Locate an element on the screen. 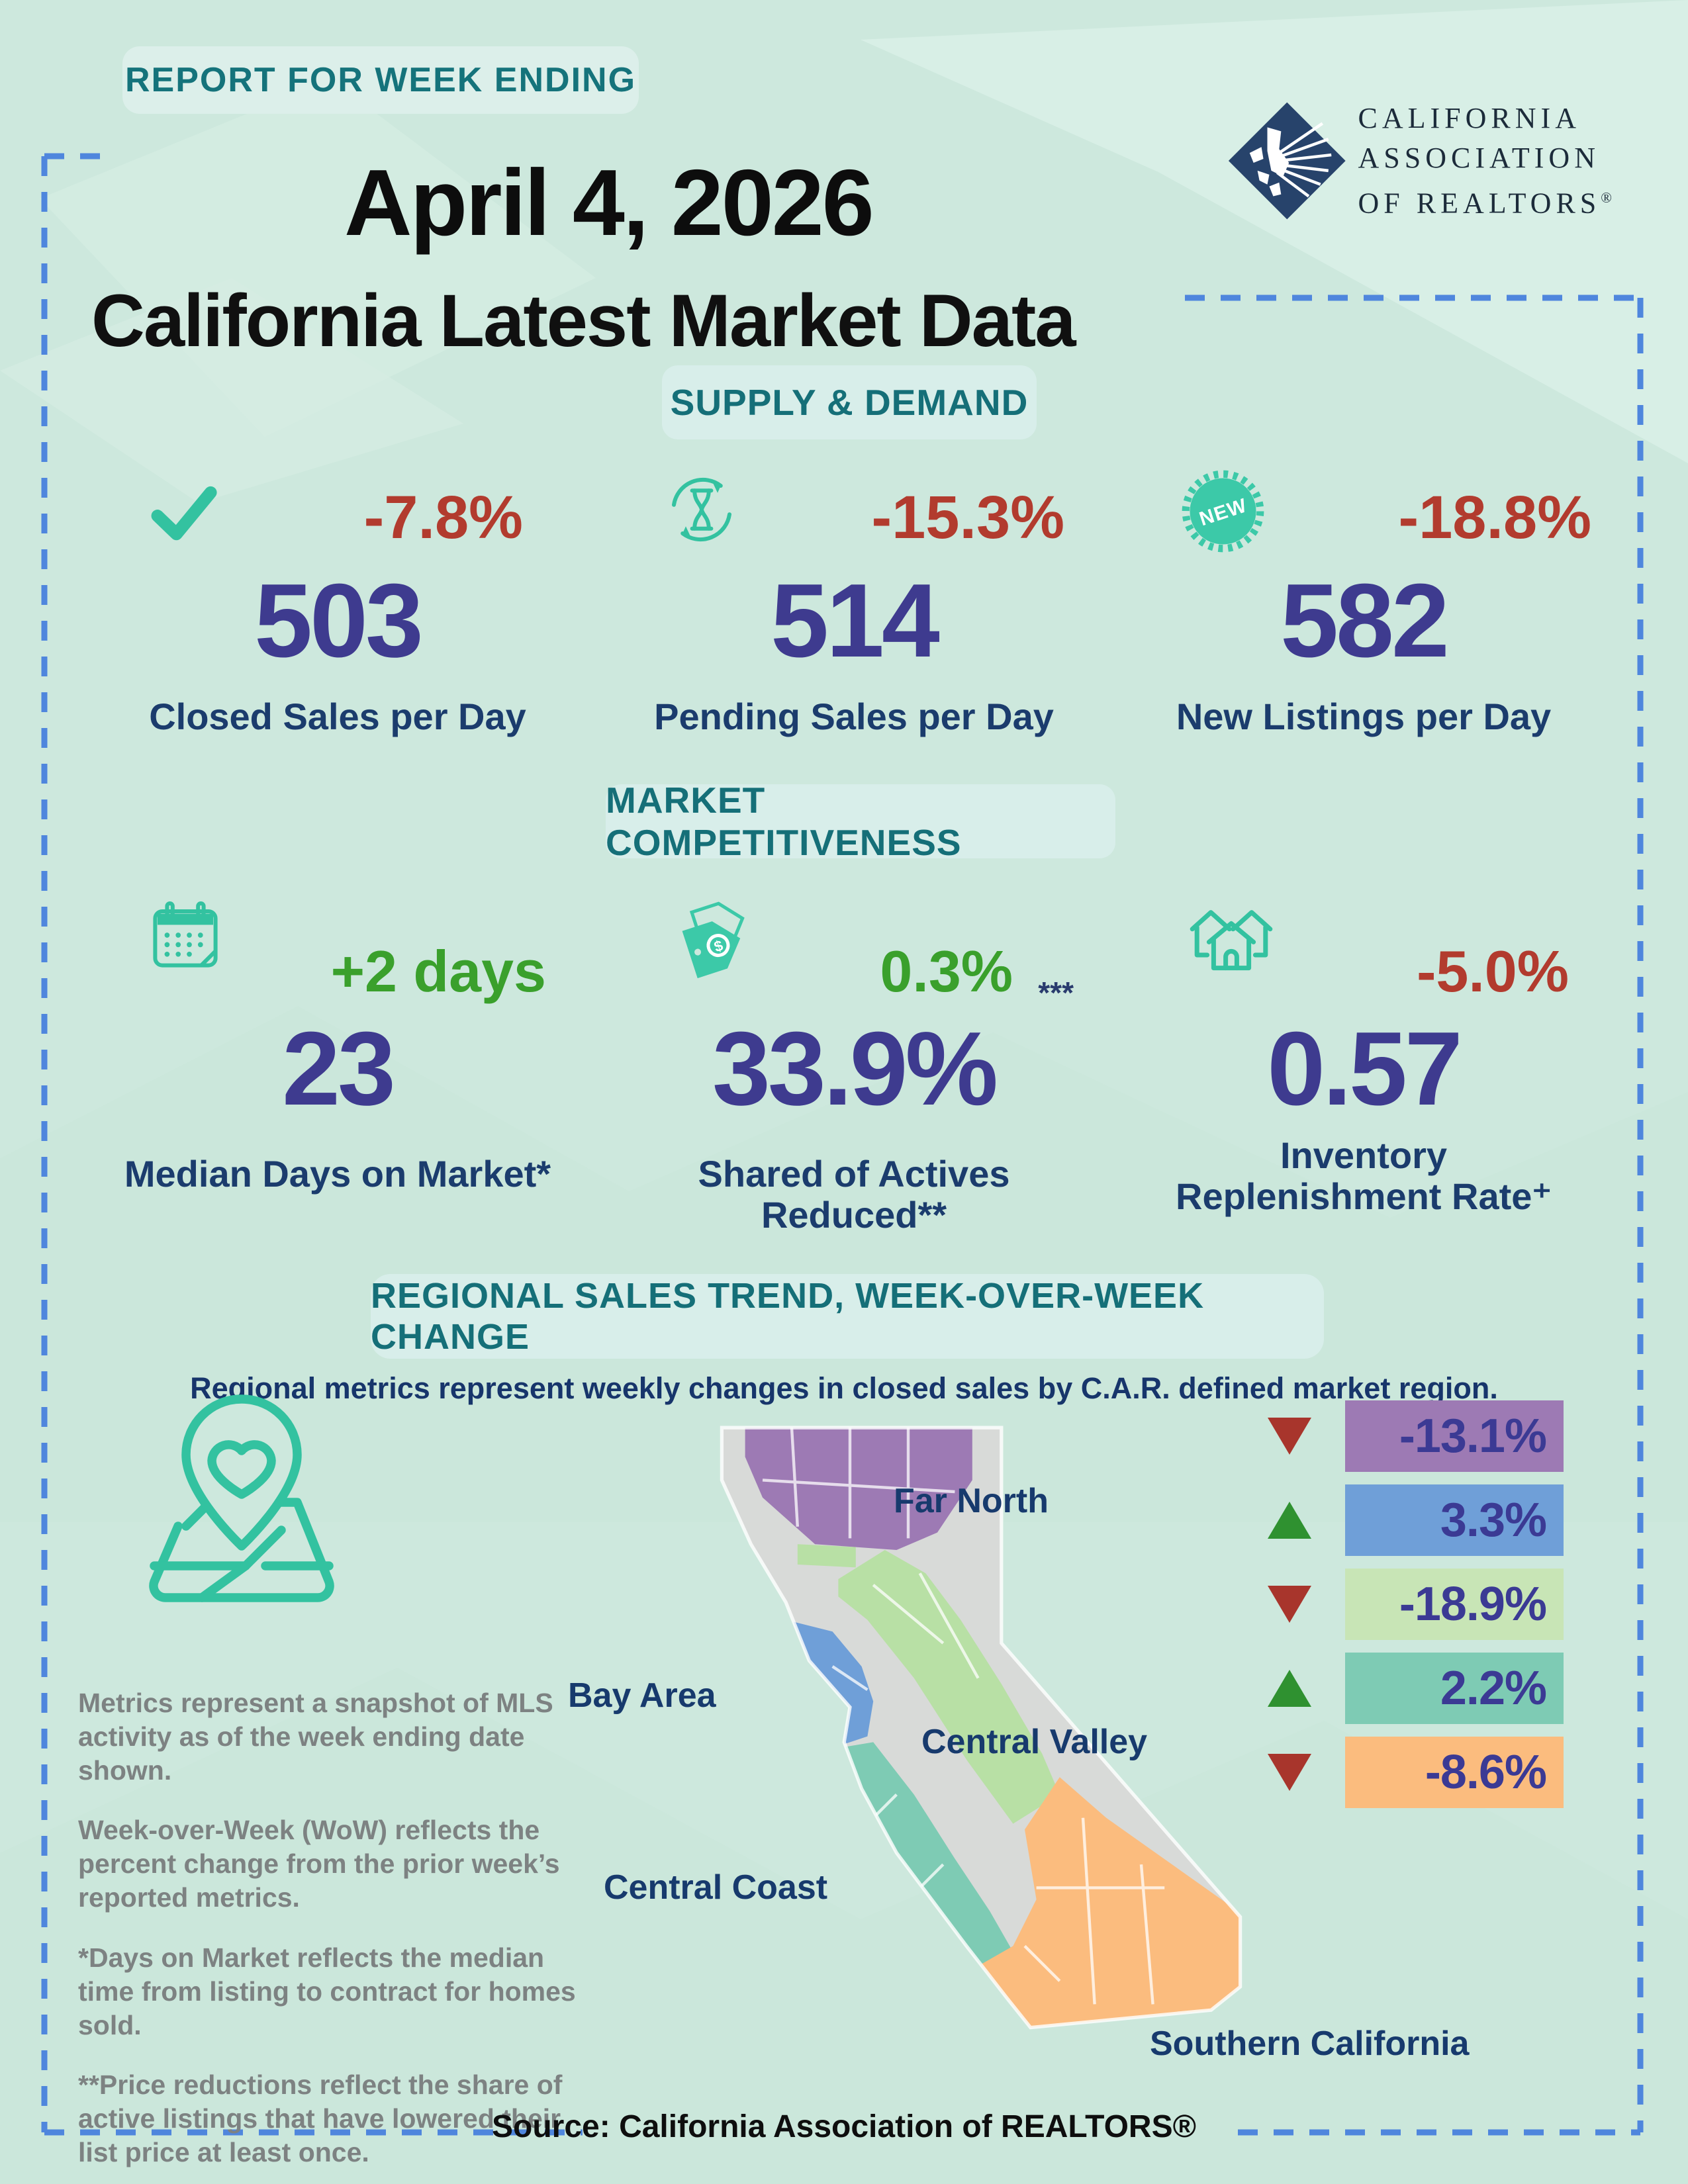  metric-closed-sales: -7.8% 503 Closed Sales per Day is located at coordinates (337, 622).